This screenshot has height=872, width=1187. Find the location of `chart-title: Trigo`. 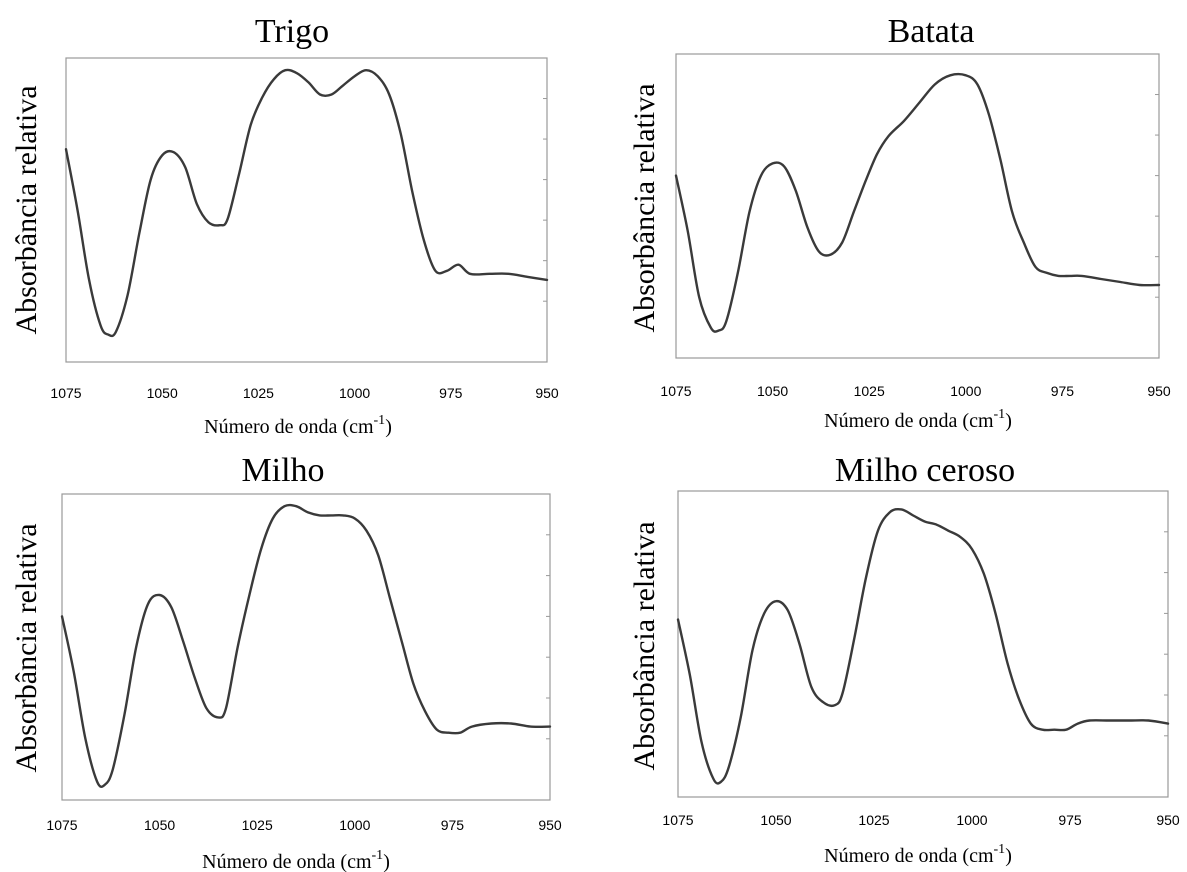

chart-title: Trigo is located at coordinates (292, 31).